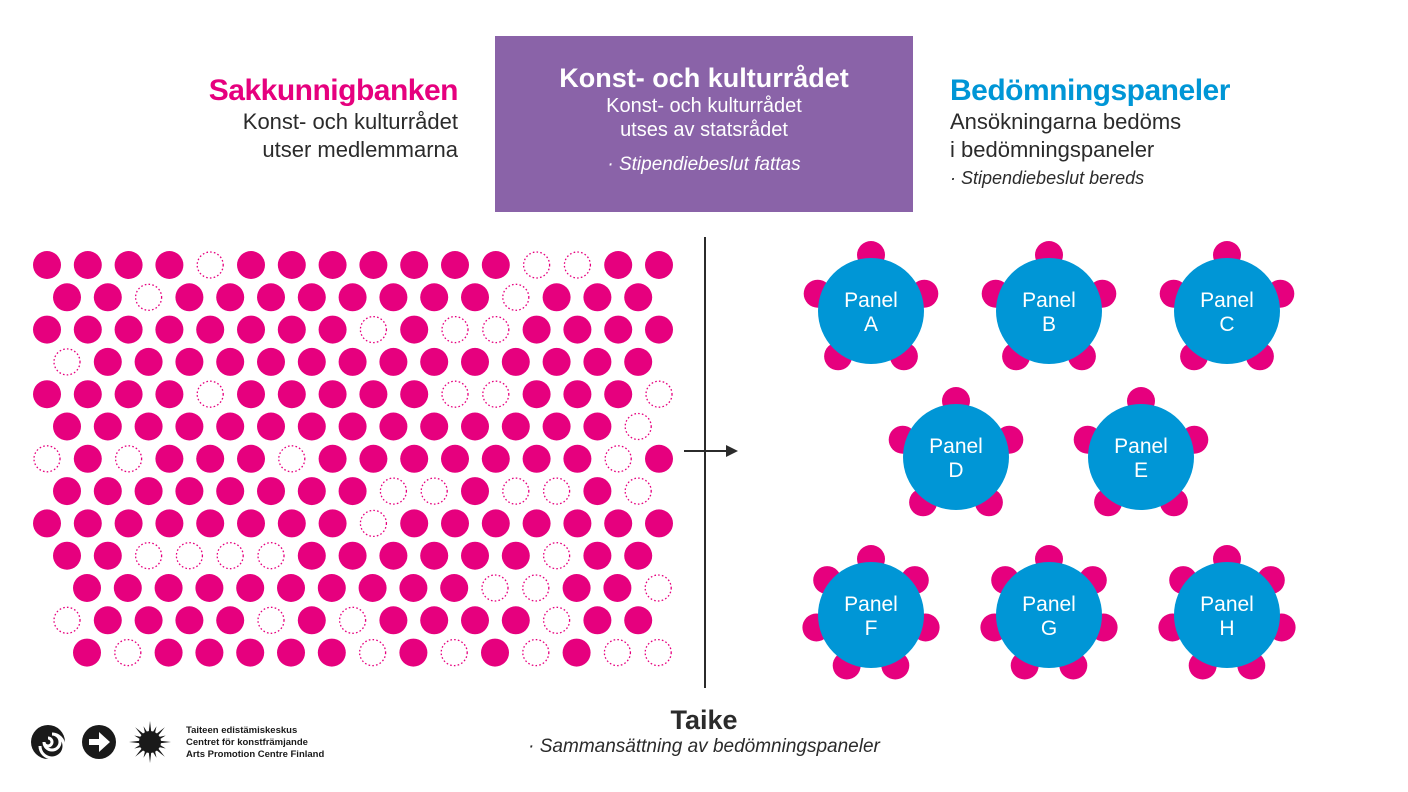 This screenshot has width=1408, height=792. Describe the element at coordinates (48, 742) in the screenshot. I see `spiral-logo-icon` at that location.